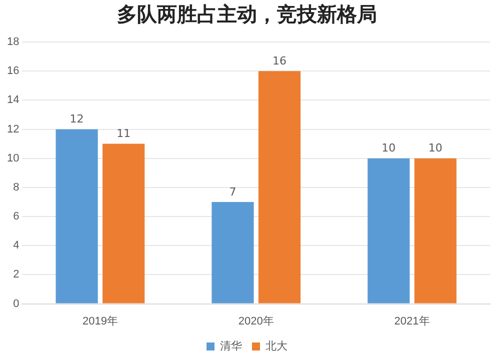  I want to click on y-tick-label: 14, so click(13, 100).